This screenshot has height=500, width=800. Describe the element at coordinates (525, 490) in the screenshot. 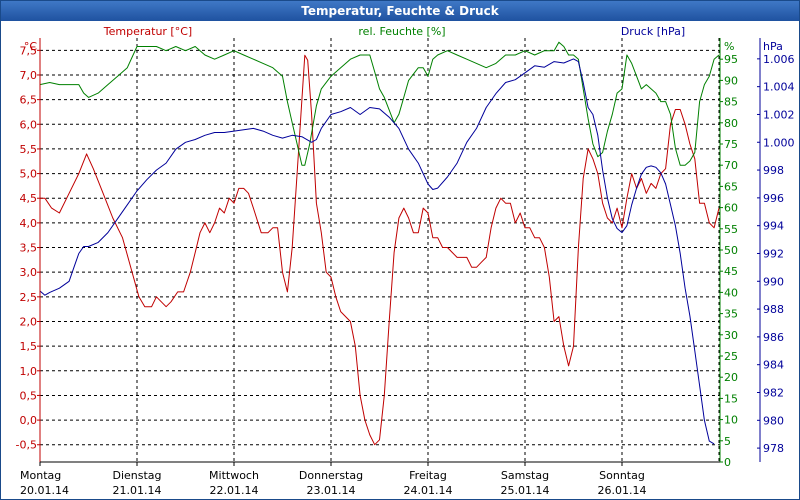

I see `x-date-label: 25.01.14` at that location.